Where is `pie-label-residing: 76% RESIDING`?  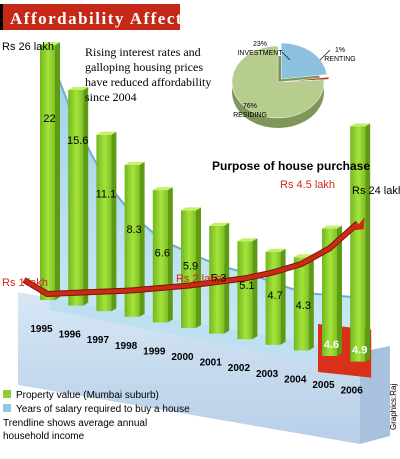
pie-label-residing: 76% RESIDING is located at coordinates (250, 111).